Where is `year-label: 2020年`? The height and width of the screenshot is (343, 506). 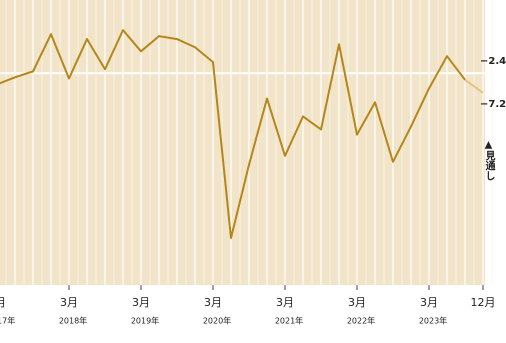
year-label: 2020年 is located at coordinates (217, 321).